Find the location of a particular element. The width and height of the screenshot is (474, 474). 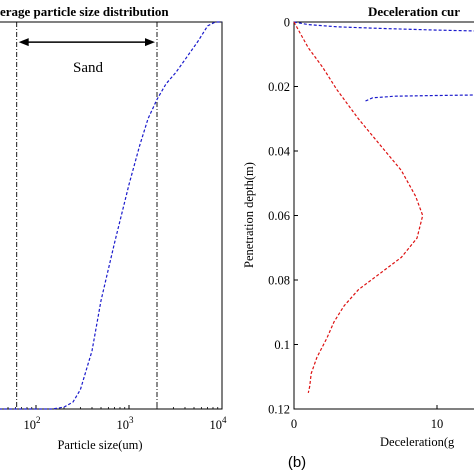

right-chart-title: Deceleration cur is located at coordinates (414, 11).